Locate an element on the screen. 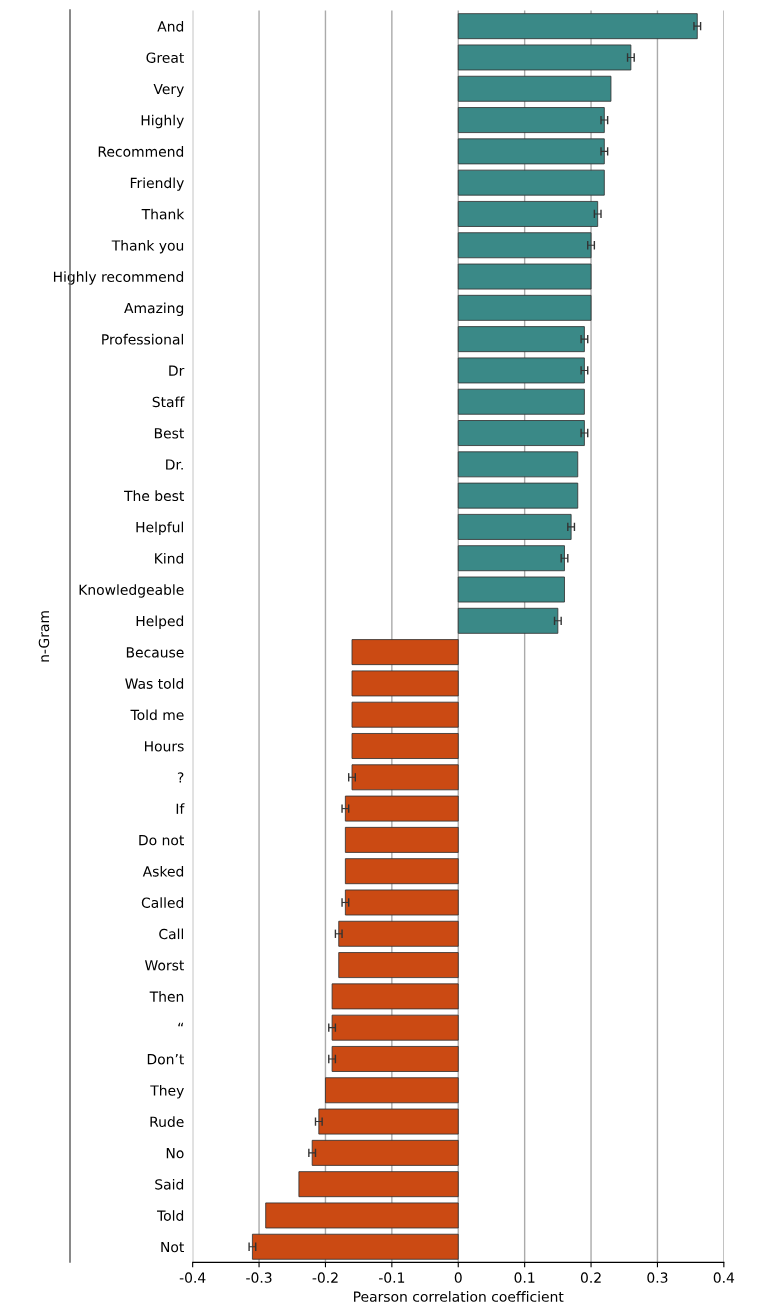  x-tick-label: 0.3 is located at coordinates (657, 1277).